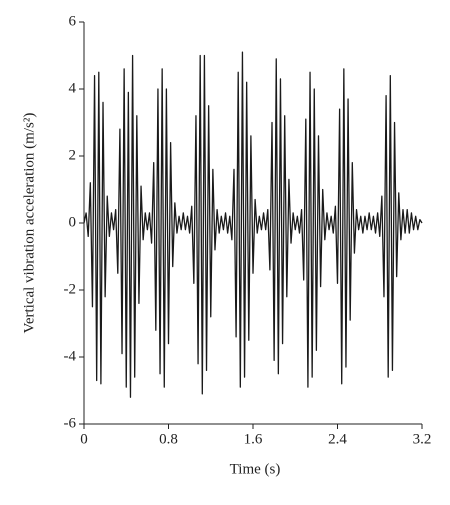 This screenshot has height=505, width=450. Describe the element at coordinates (253, 439) in the screenshot. I see `x-tick-label: 1.6` at that location.